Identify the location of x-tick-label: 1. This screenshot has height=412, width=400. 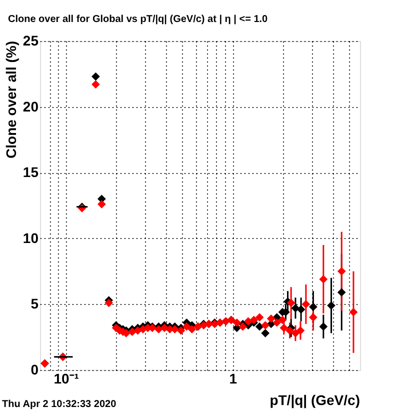
(233, 378).